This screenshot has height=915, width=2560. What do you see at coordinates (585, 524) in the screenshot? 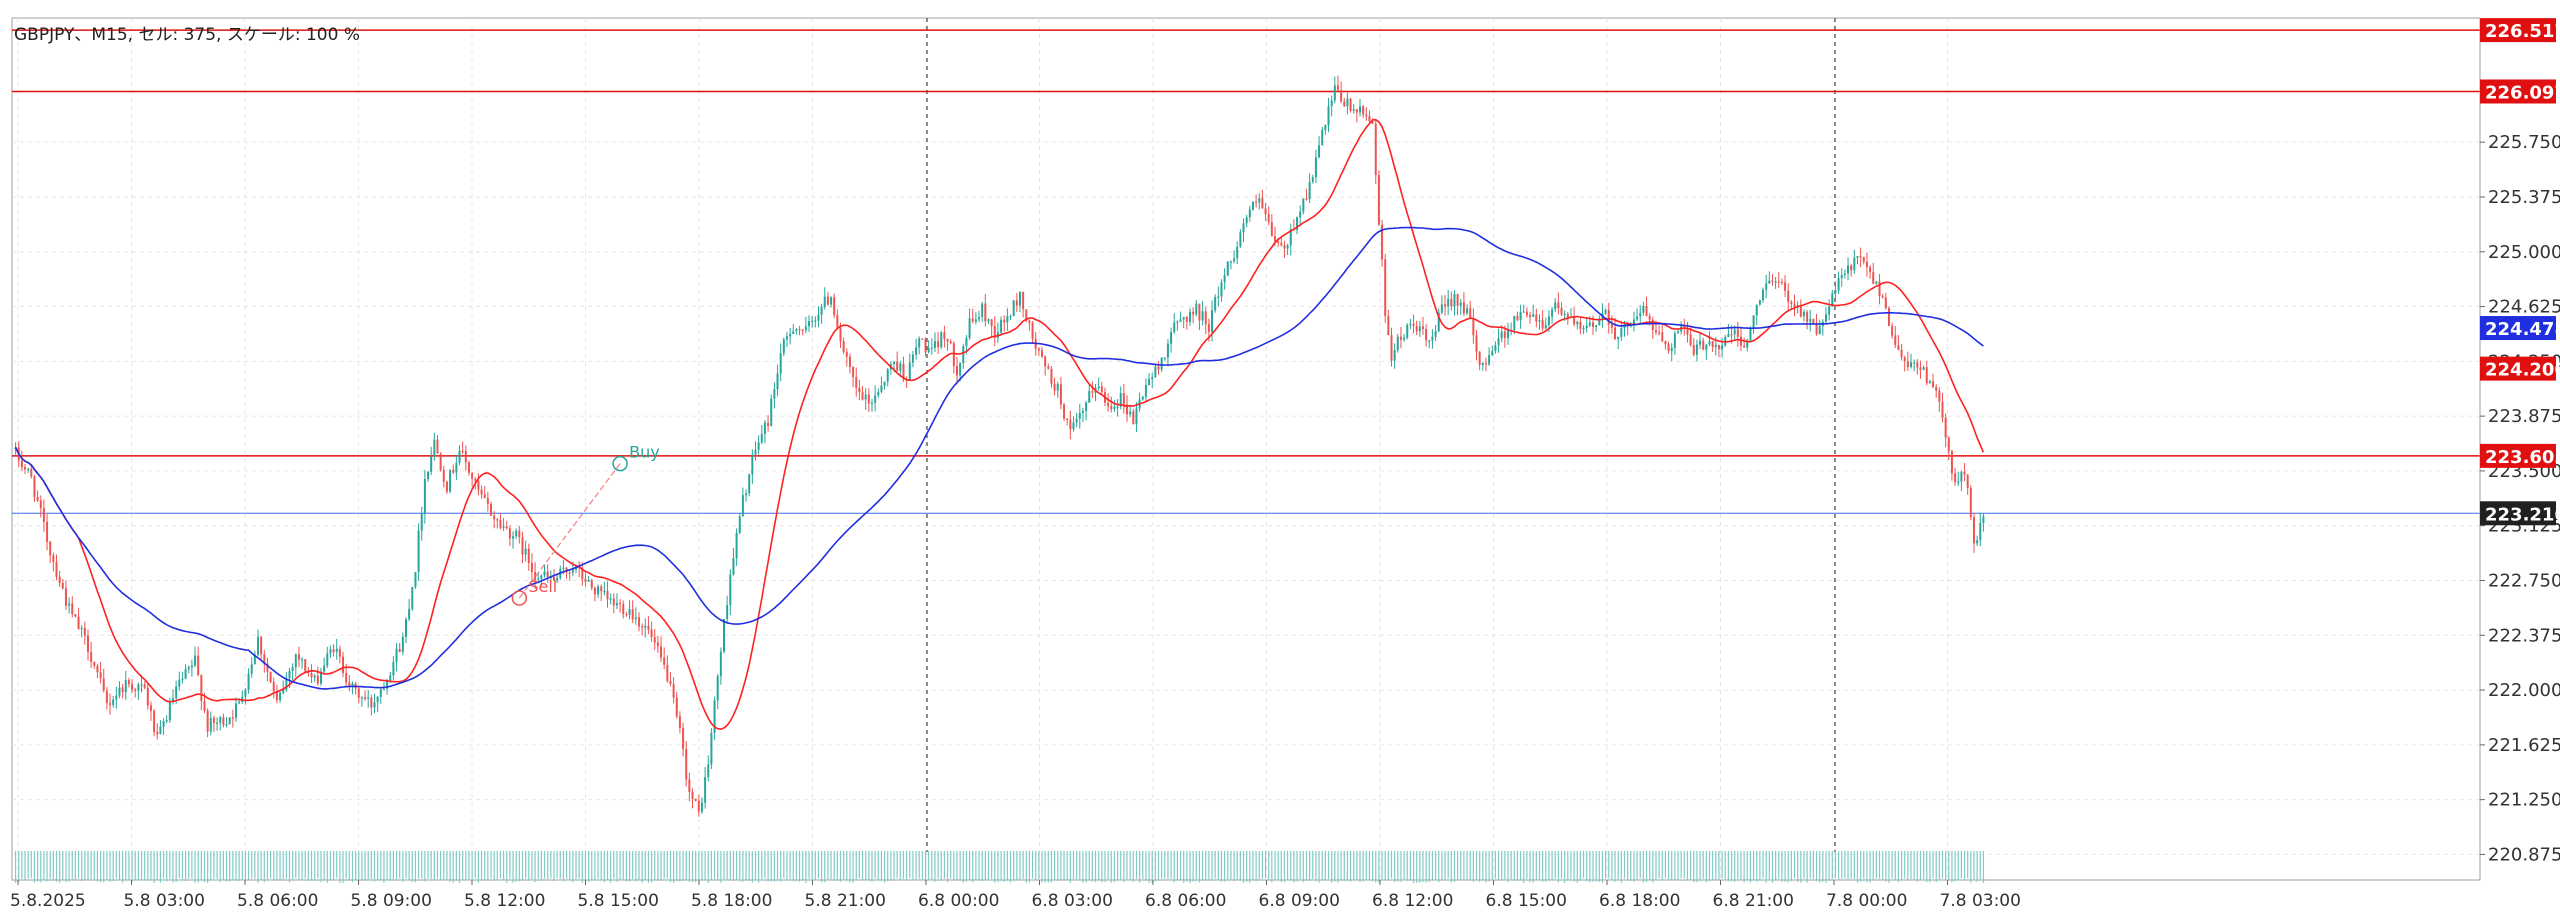
I see `trade-markers: Sell Buy` at bounding box center [585, 524].